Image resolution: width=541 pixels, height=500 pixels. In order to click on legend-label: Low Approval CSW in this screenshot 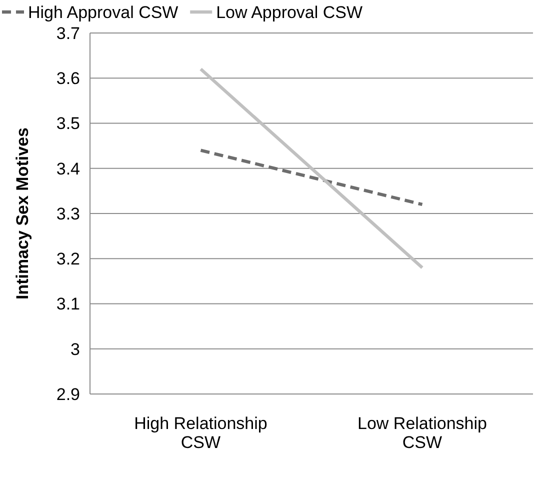, I will do `click(289, 12)`.